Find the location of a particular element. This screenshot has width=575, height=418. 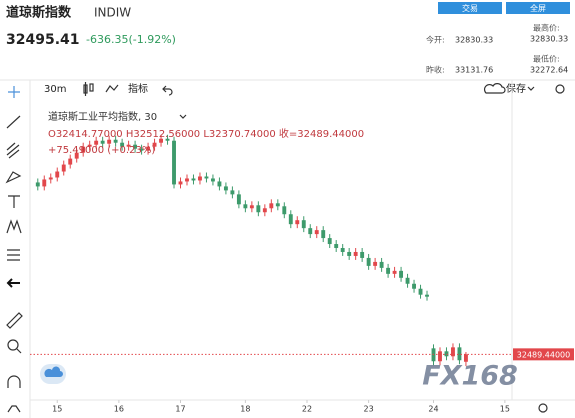

series-title: 道琼斯工业平均指数, 30 is located at coordinates (102, 116).